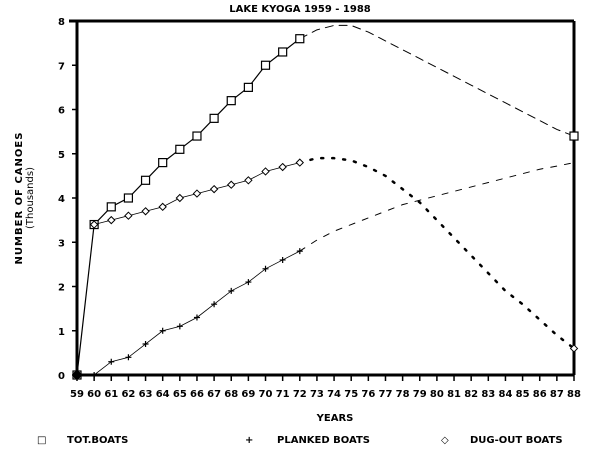  I want to click on legend-symbol-planked: +, so click(249, 440).